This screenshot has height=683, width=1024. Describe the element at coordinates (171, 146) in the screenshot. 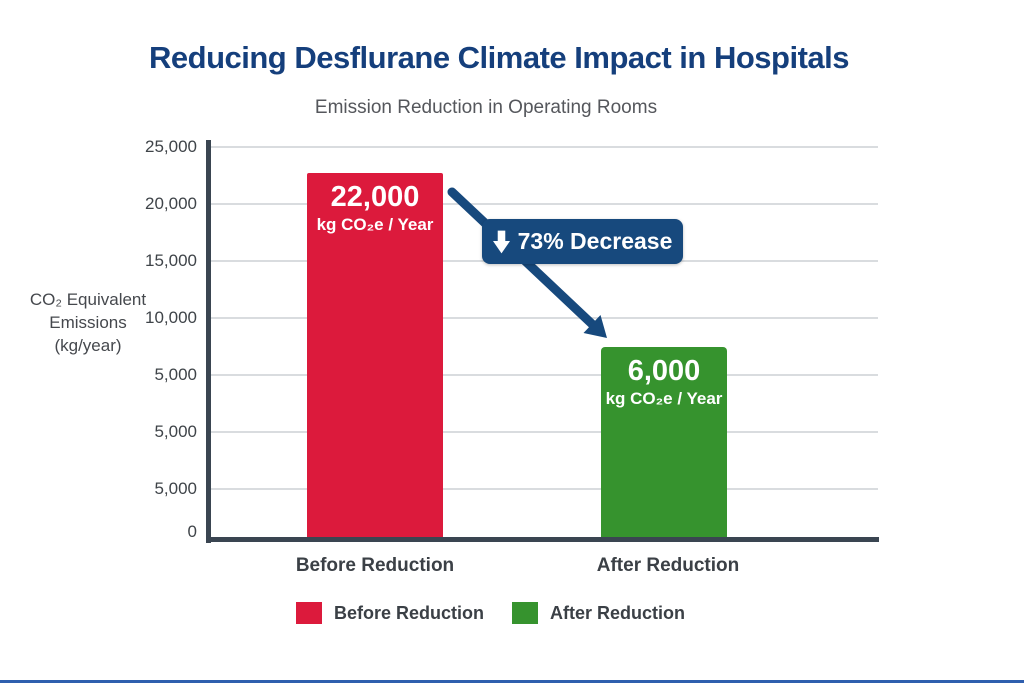

I see `y-tick-label: 25,000` at that location.